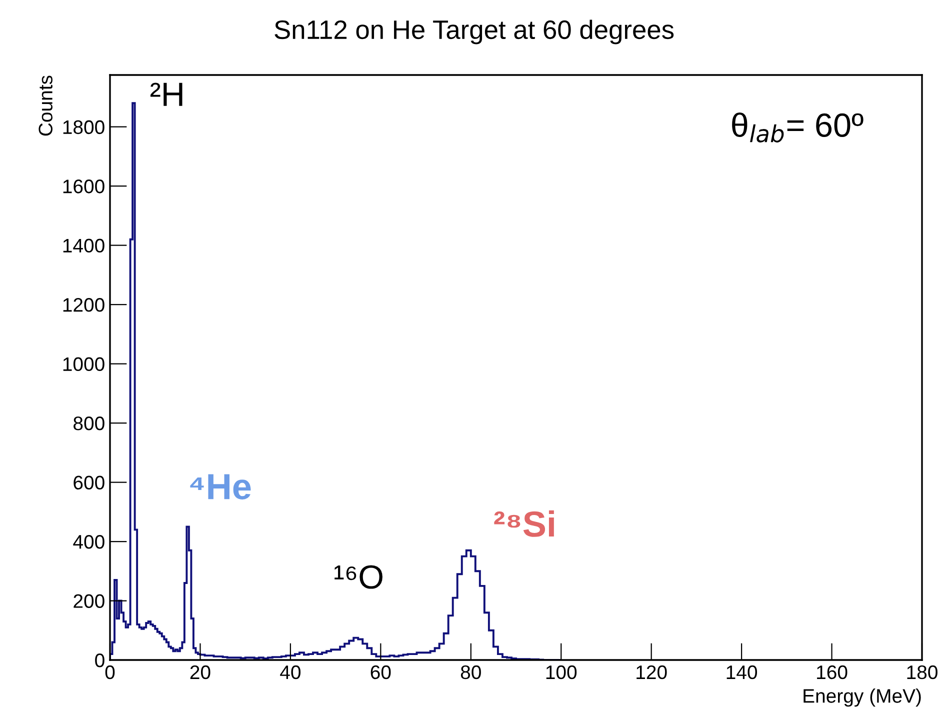  I want to click on x-tick-label: 80, so click(470, 672).